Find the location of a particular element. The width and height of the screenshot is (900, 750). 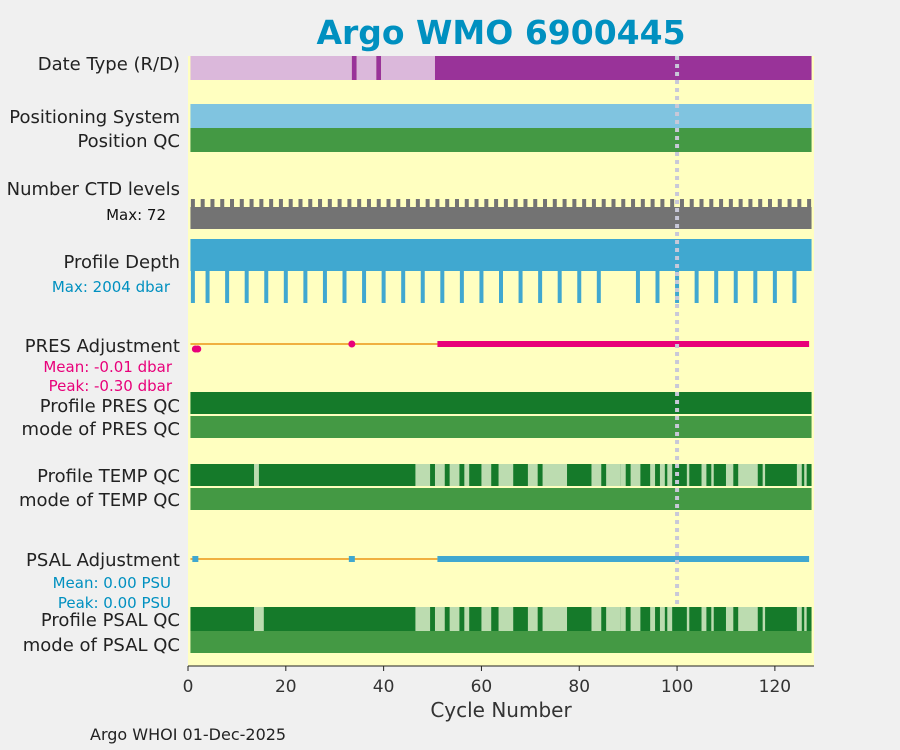

row-label: Positioning System is located at coordinates (94, 117).